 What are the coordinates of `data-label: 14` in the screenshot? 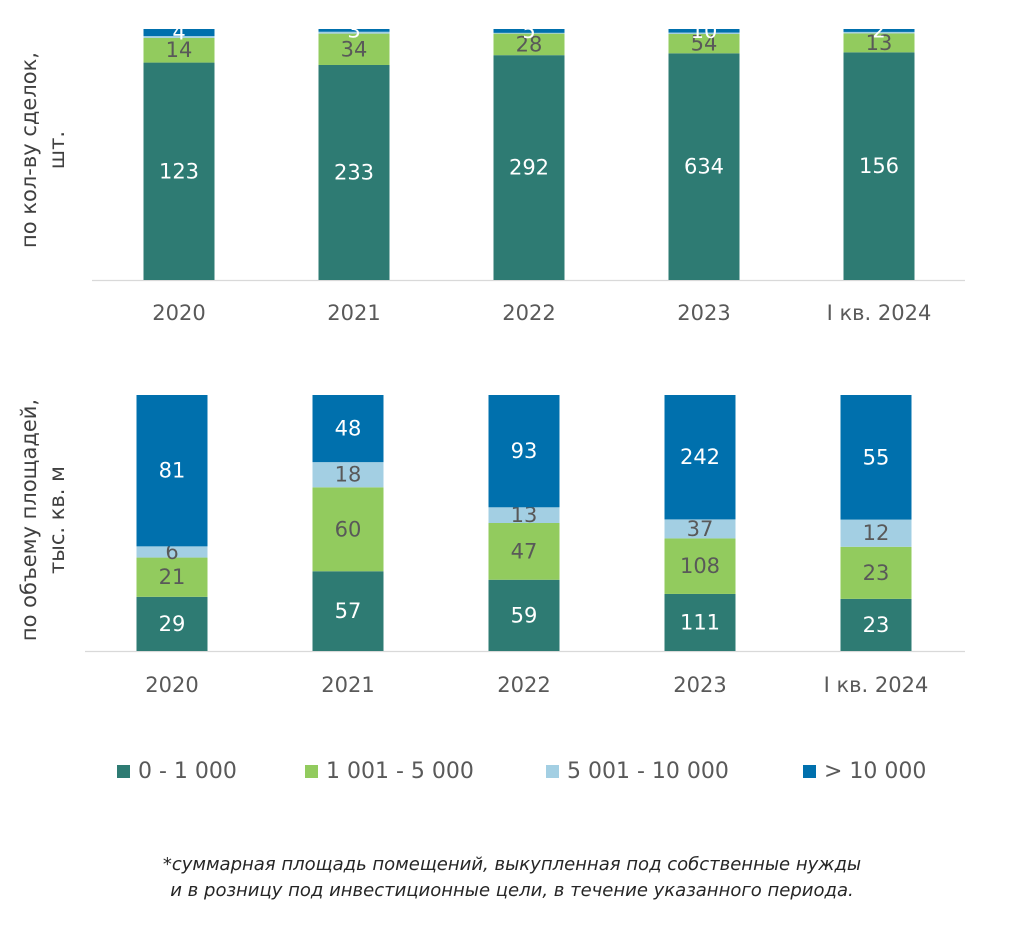 It's located at (179, 50).